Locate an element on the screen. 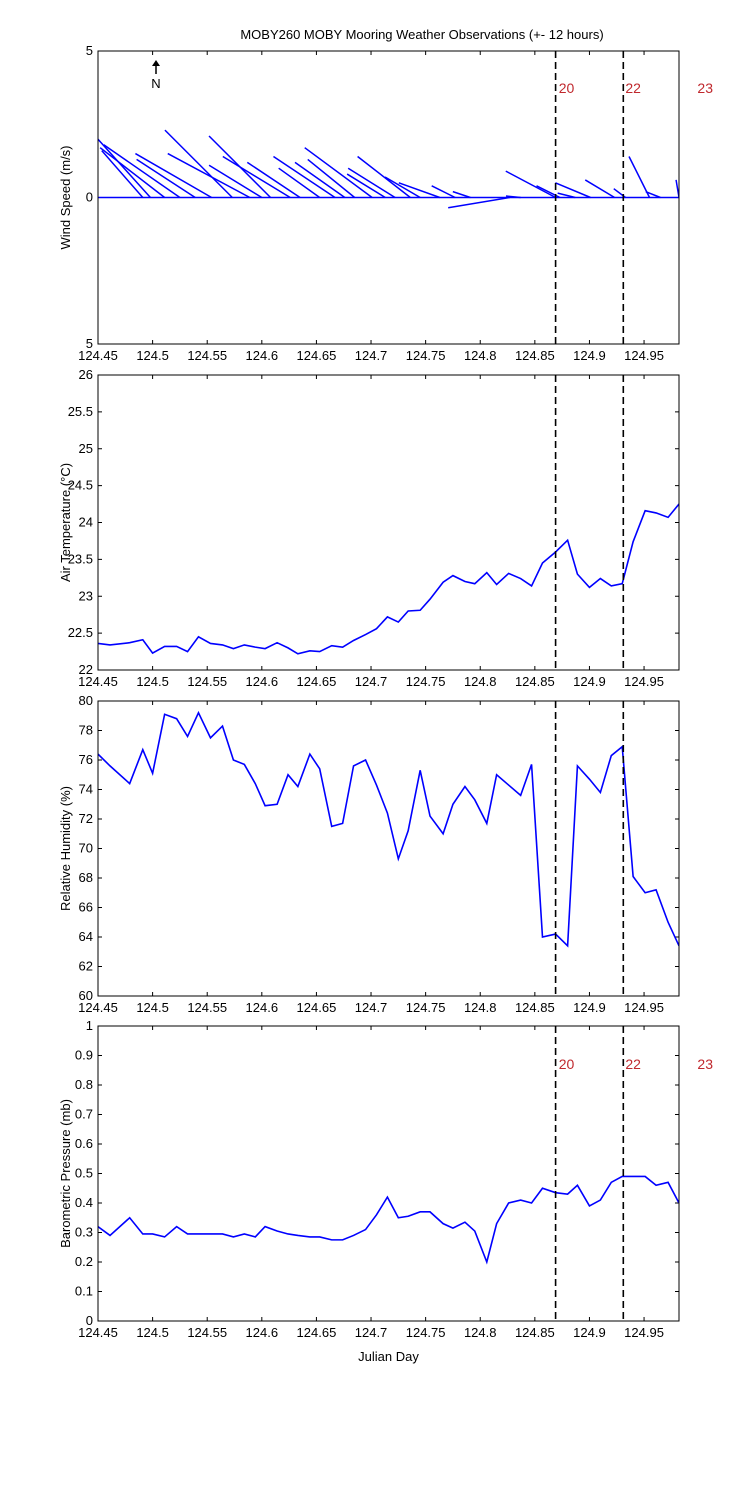 This screenshot has width=750, height=1505. north-label: N is located at coordinates (155, 83).